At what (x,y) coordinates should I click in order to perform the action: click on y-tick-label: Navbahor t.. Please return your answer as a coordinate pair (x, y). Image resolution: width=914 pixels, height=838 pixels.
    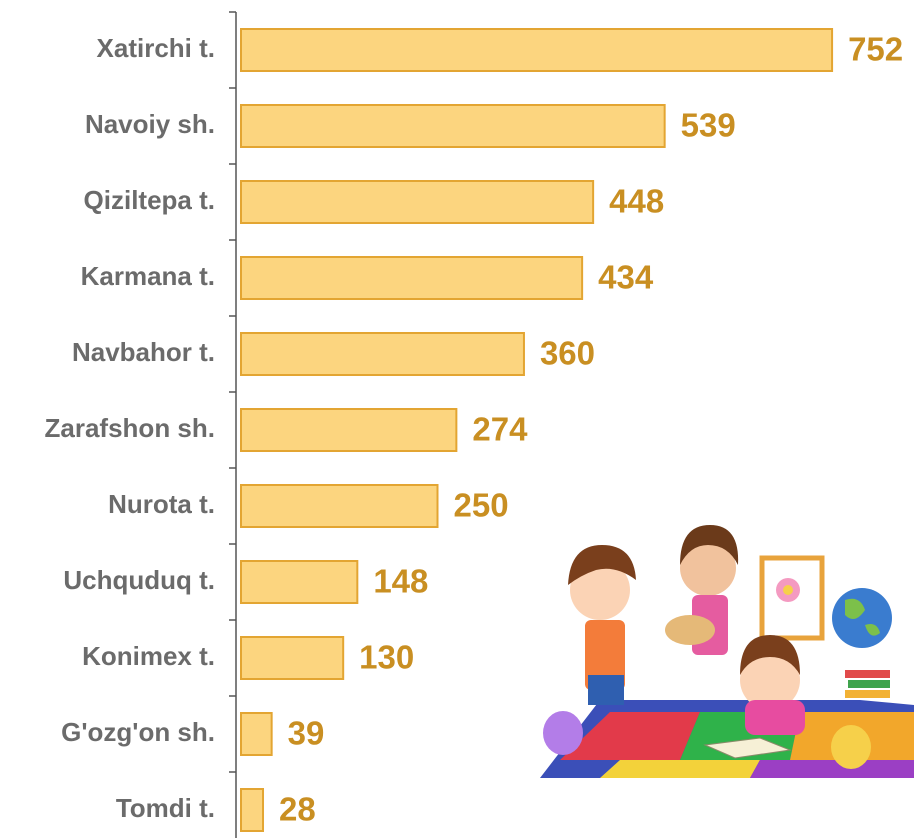
    Looking at the image, I should click on (143, 352).